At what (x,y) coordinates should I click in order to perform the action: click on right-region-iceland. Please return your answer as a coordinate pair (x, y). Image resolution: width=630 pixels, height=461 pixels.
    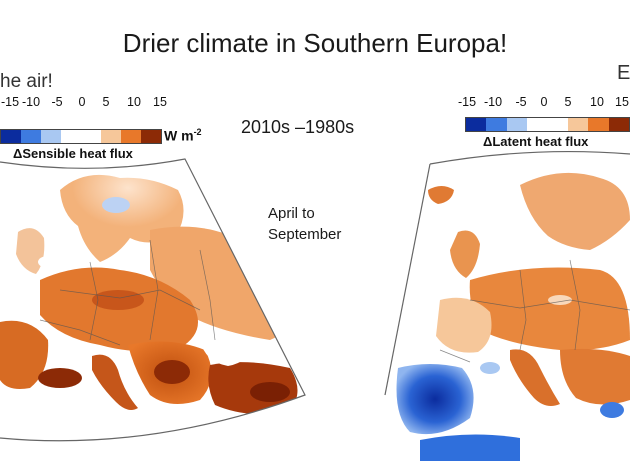
    Looking at the image, I should click on (441, 195).